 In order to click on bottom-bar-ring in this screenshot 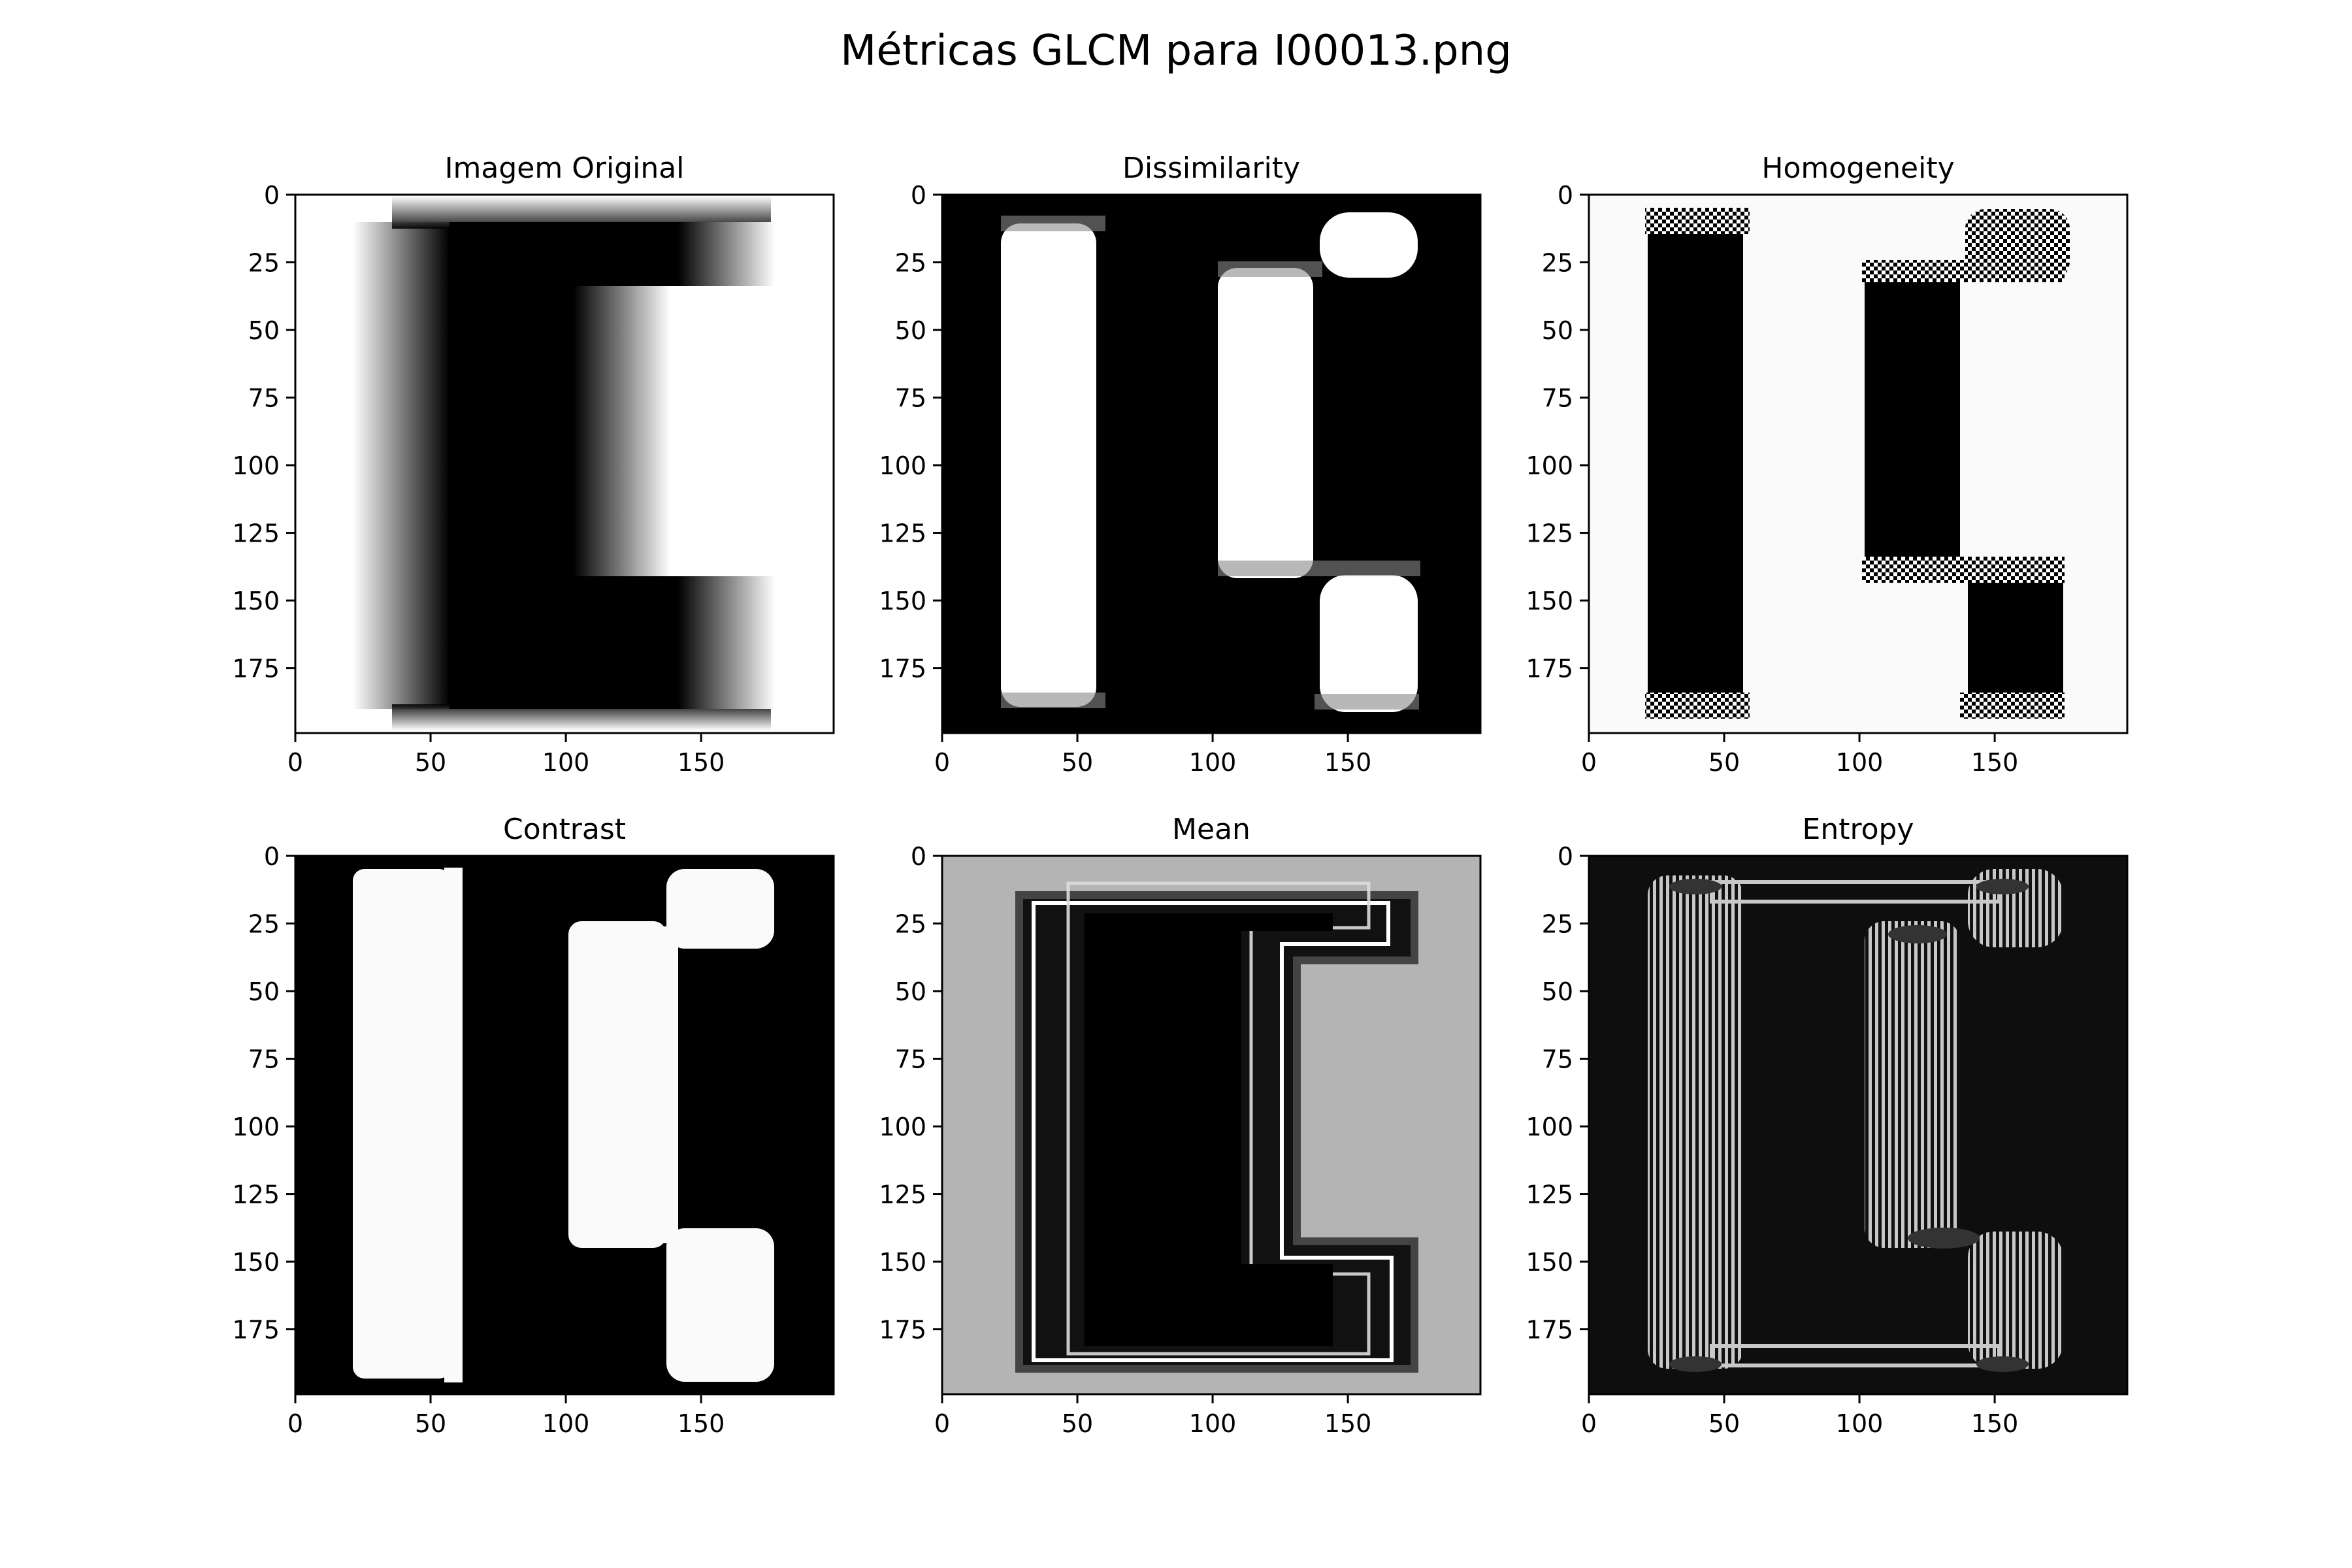, I will do `click(1855, 1355)`.